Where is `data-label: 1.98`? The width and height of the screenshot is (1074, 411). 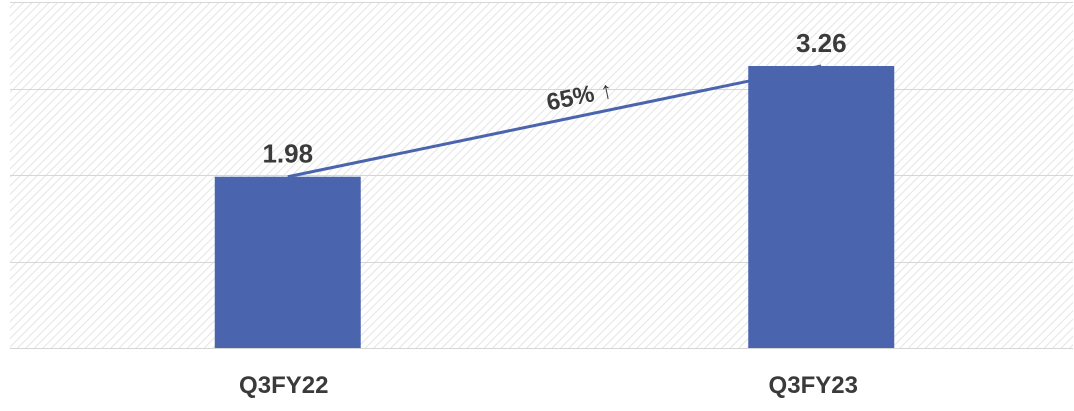 data-label: 1.98 is located at coordinates (287, 154).